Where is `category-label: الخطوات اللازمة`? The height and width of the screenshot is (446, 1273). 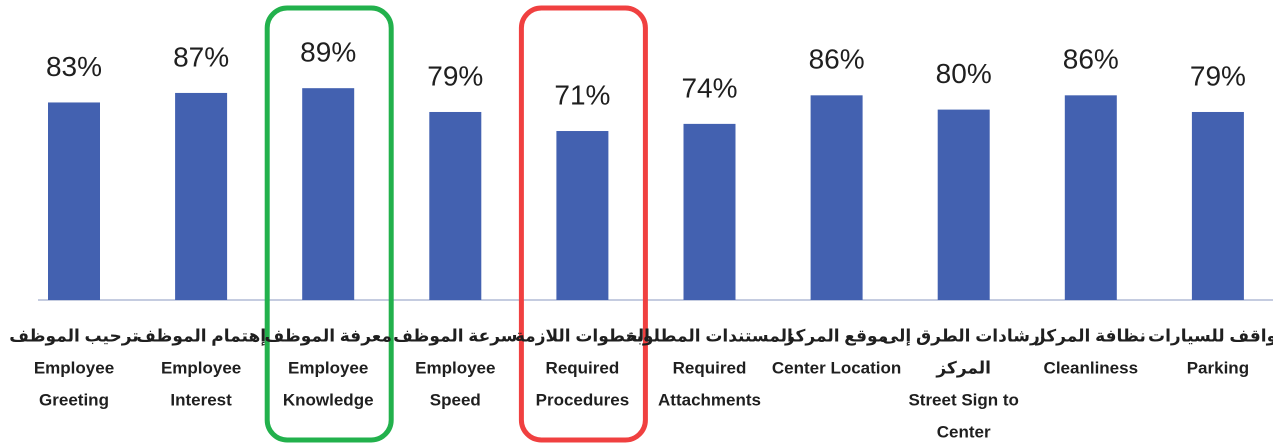 category-label: الخطوات اللازمة is located at coordinates (582, 336).